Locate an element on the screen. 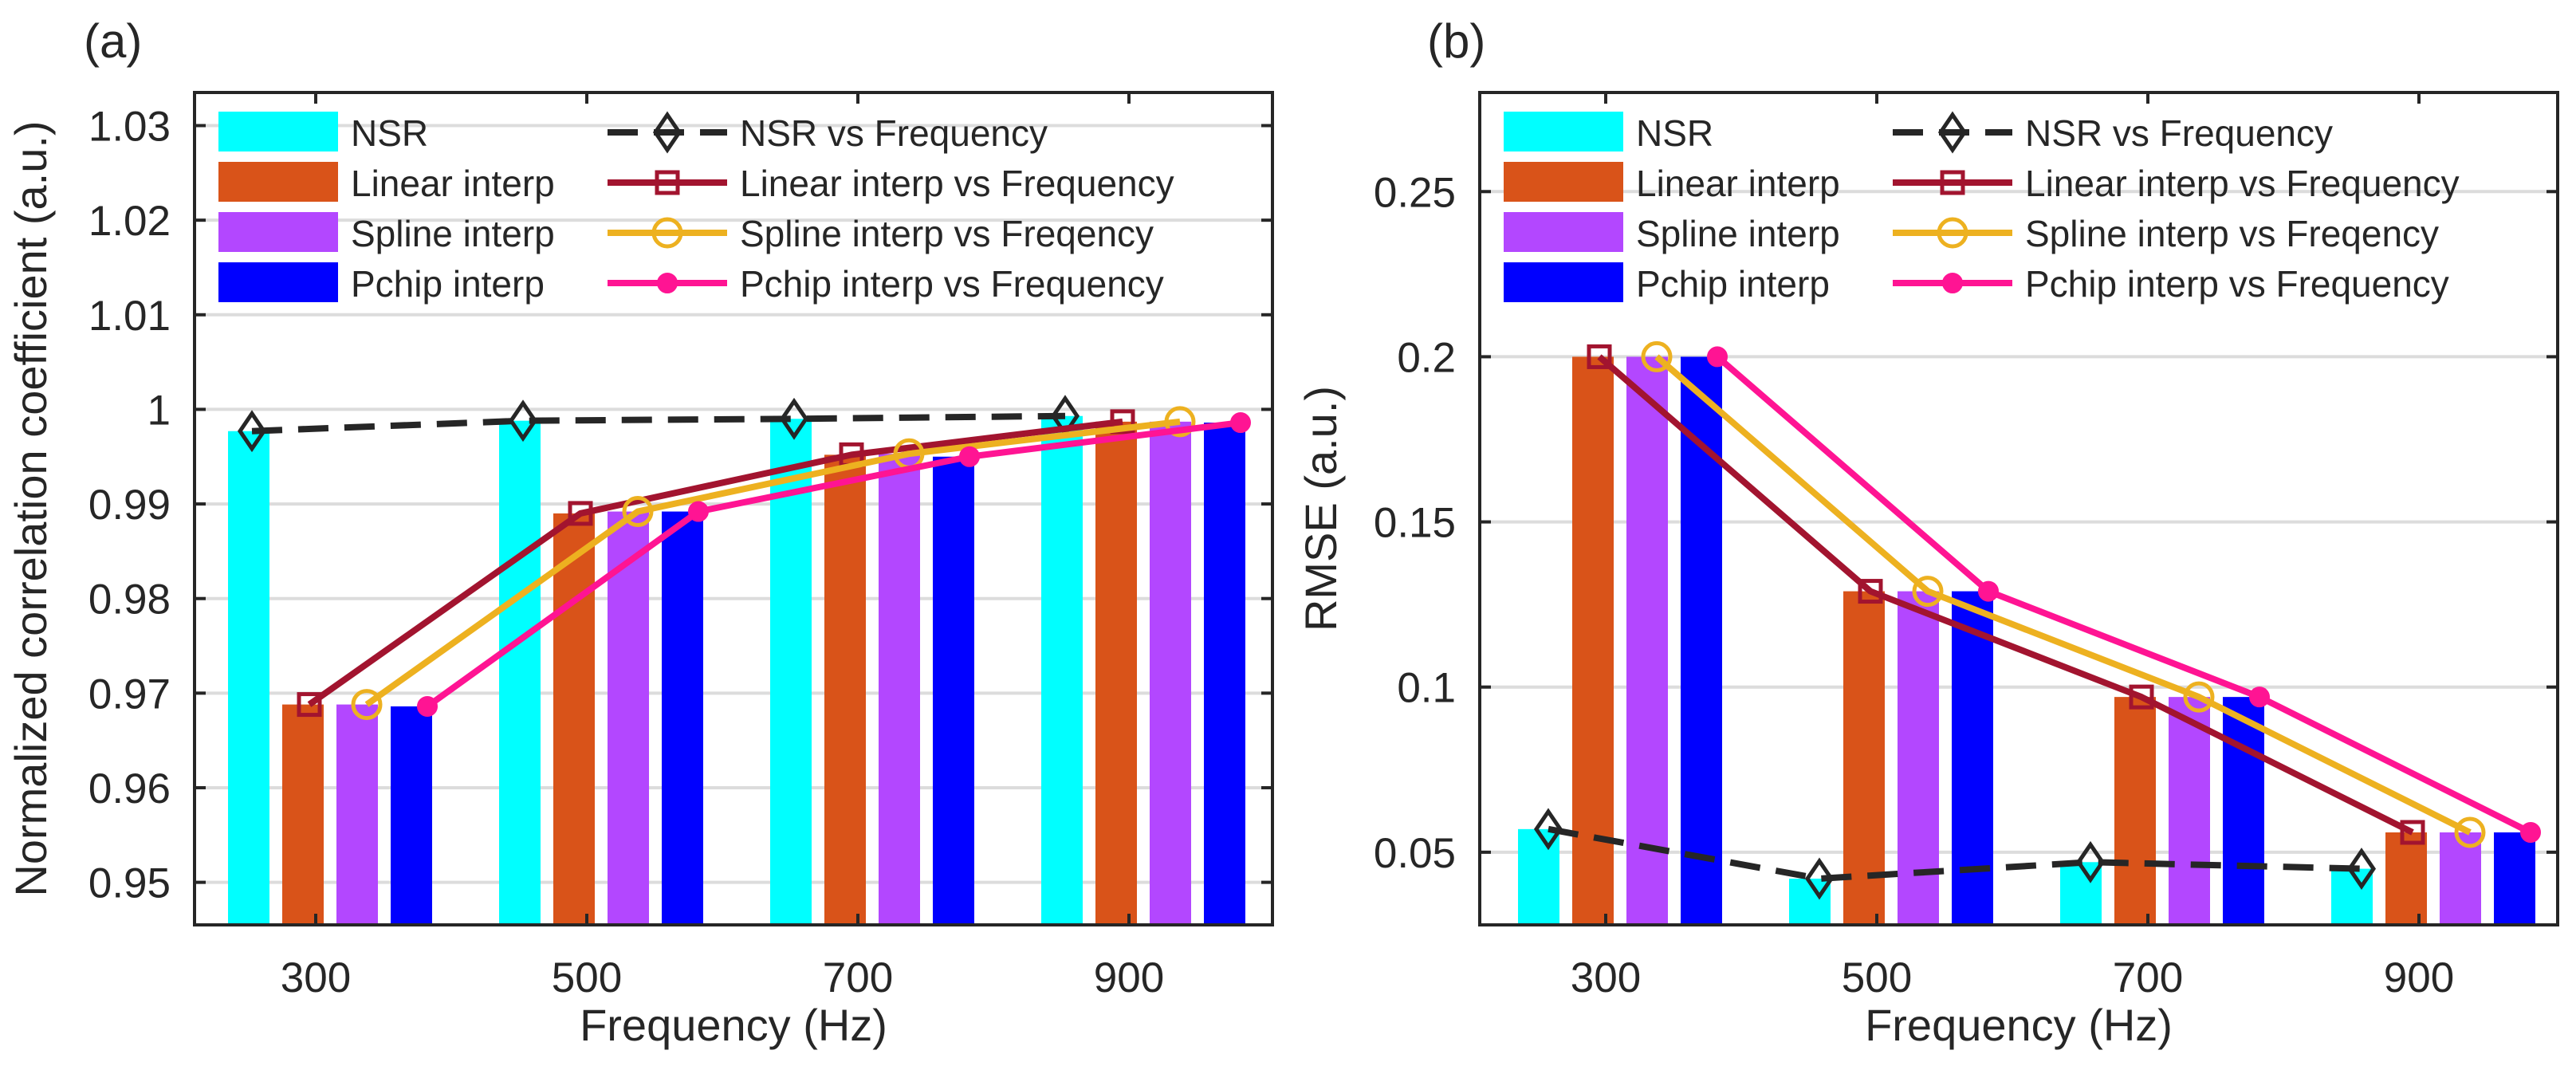 The height and width of the screenshot is (1070, 2576). y-tick-label: 0.25 is located at coordinates (1415, 192).